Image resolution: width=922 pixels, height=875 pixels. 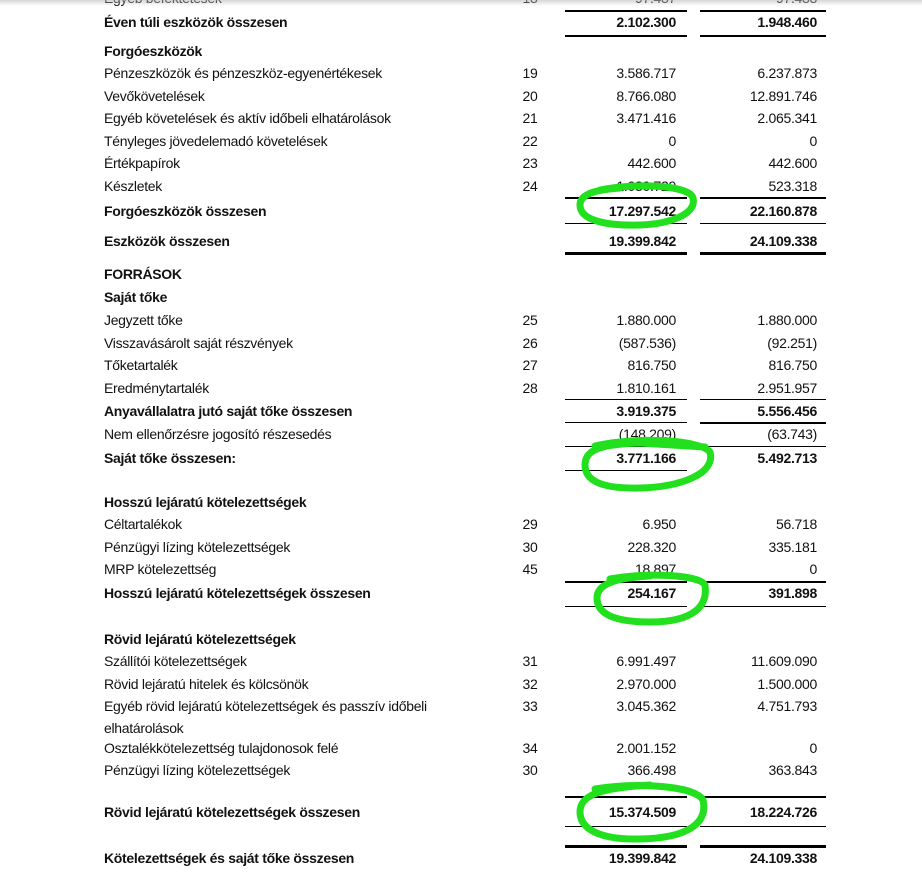 I want to click on row-value-current: 3.919.375, so click(x=646, y=411).